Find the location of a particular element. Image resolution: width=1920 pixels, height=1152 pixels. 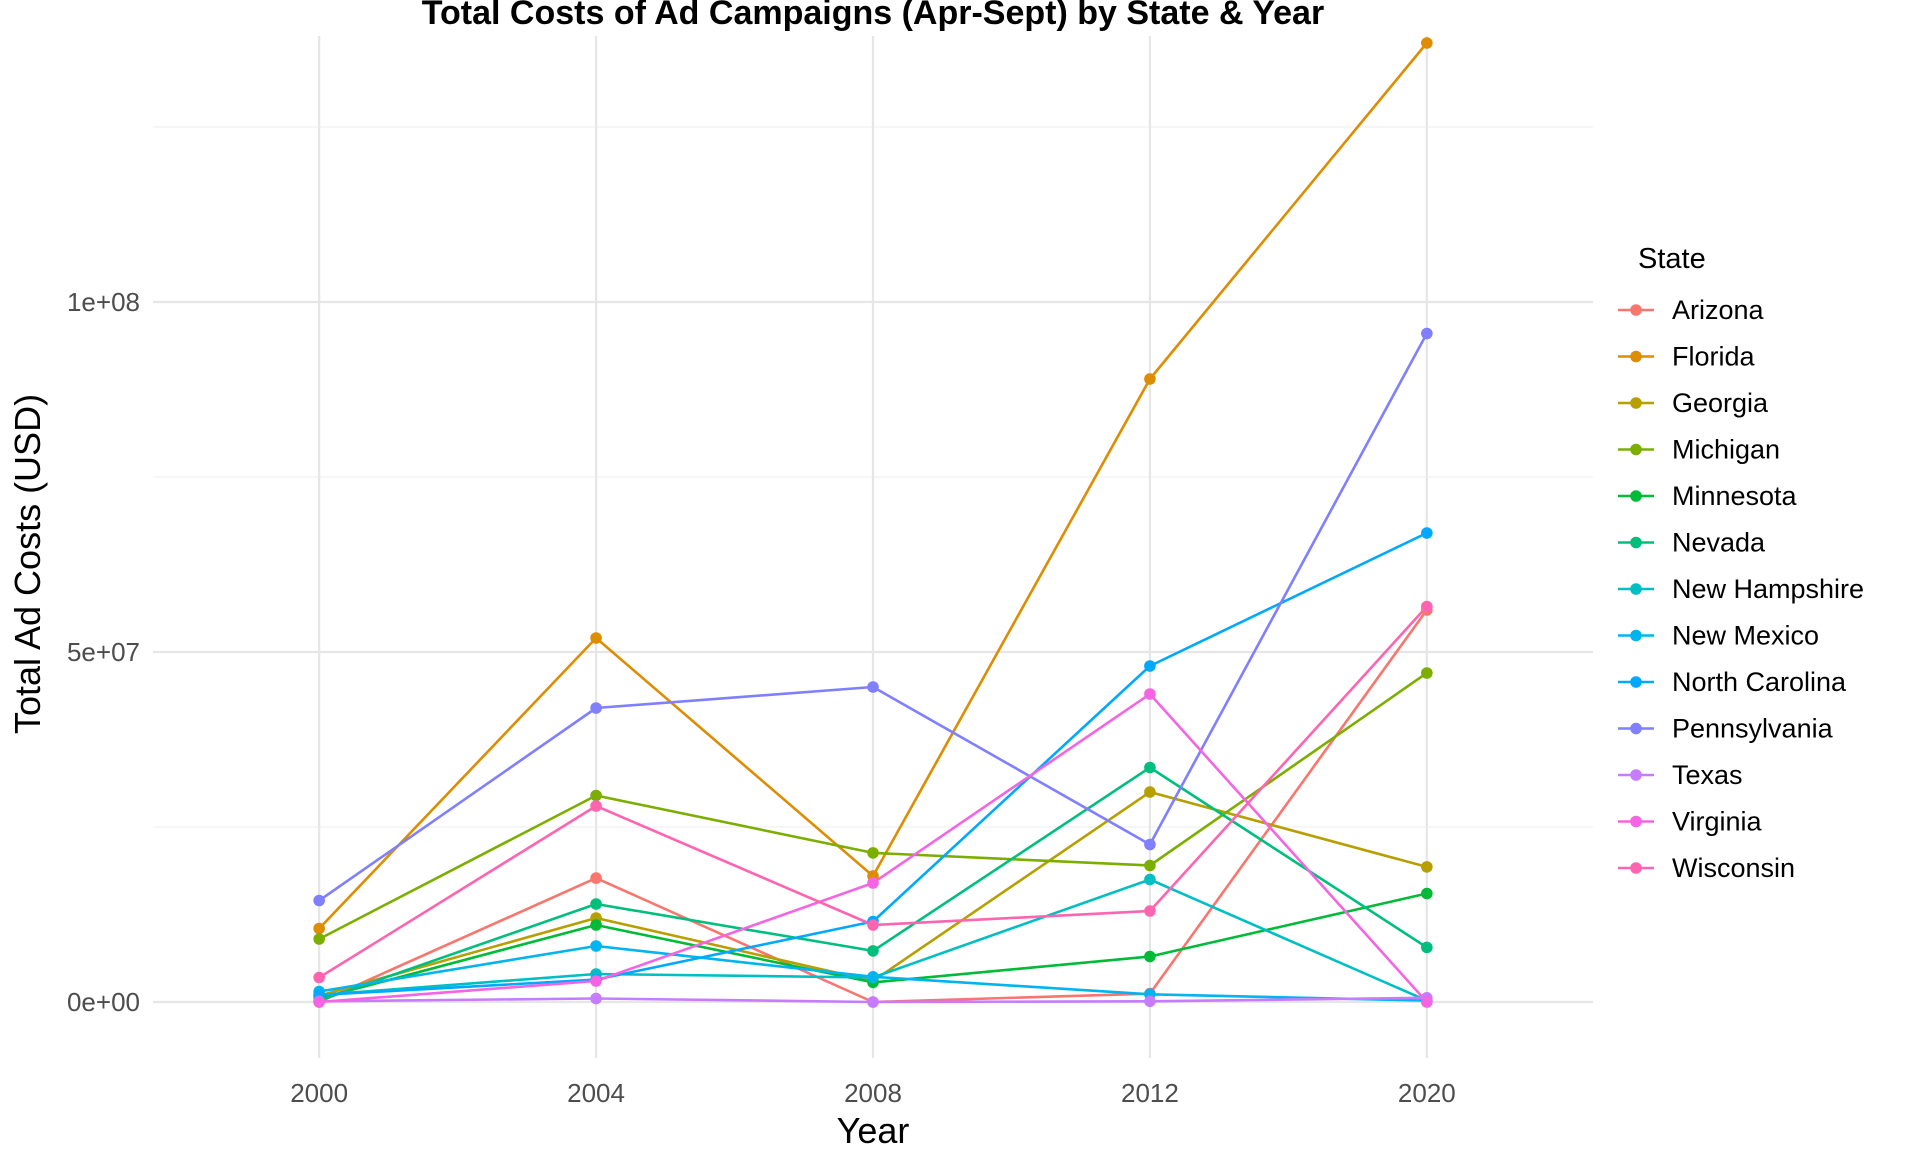

legend-label: Pennsylvania is located at coordinates (1753, 729).